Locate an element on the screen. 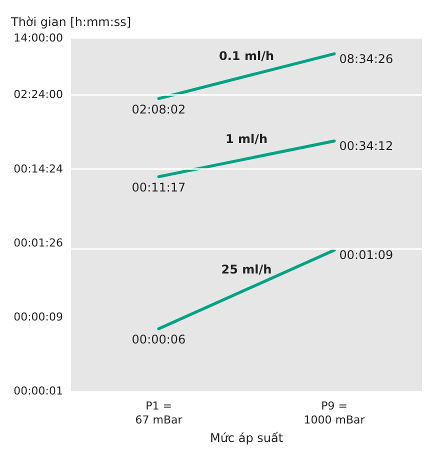 The image size is (444, 457). y-tick-label: 00:14:24 is located at coordinates (38, 169).